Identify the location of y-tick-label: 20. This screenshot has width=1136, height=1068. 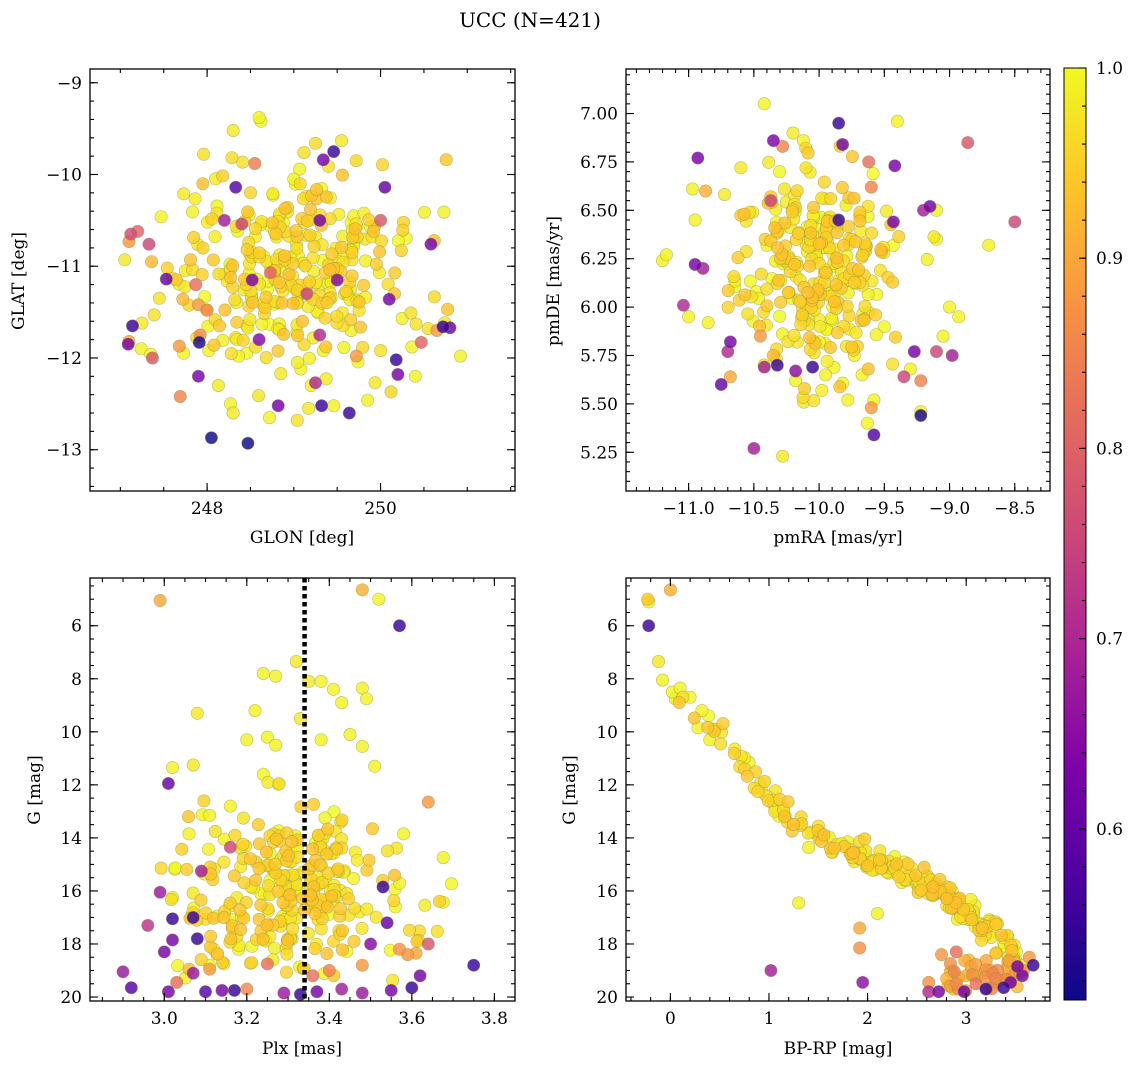
(607, 998).